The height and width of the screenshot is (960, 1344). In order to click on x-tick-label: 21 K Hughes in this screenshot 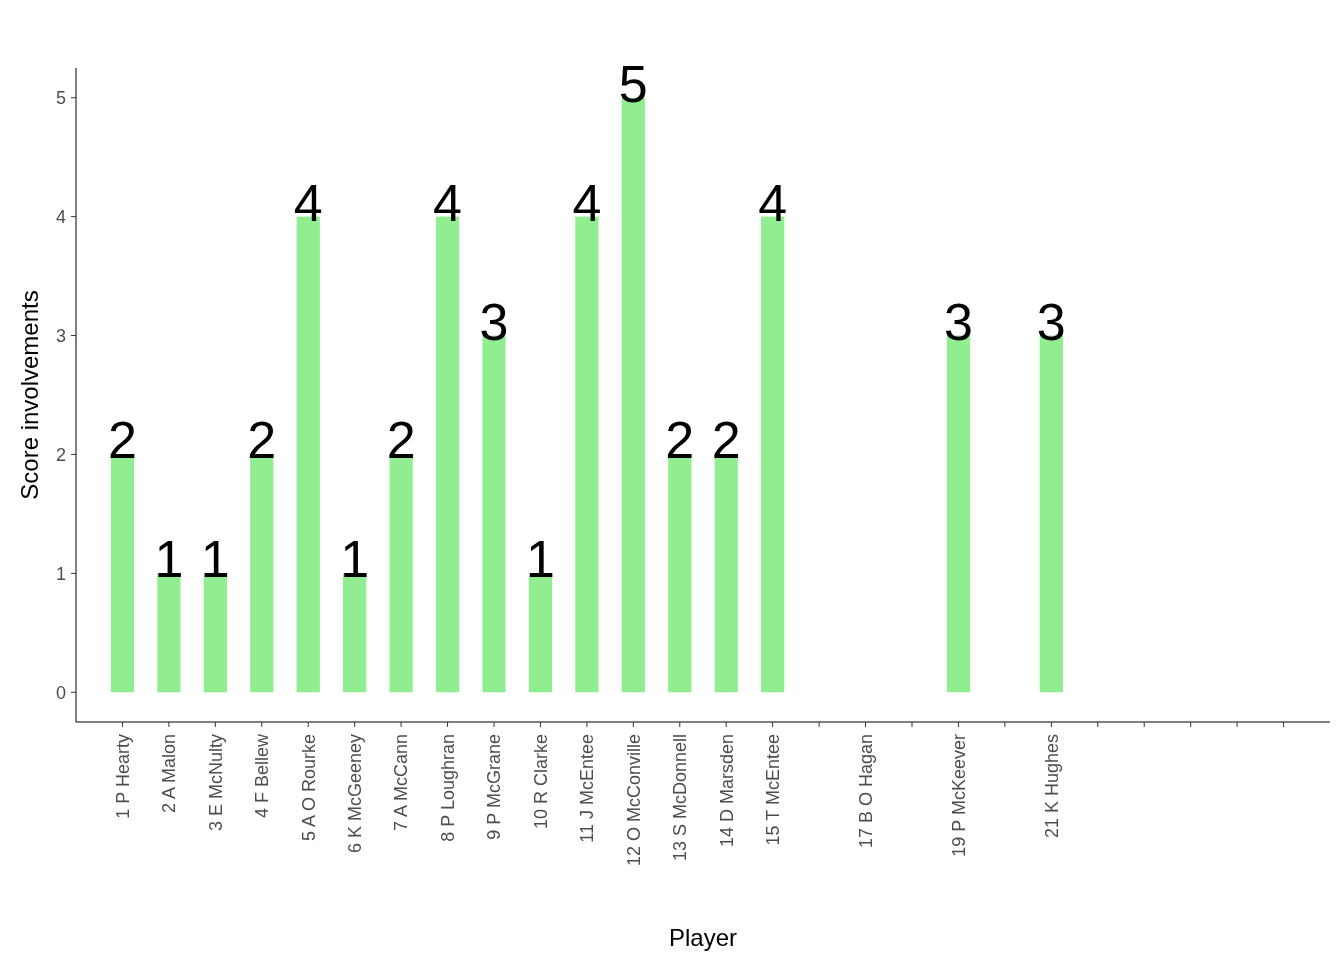, I will do `click(1051, 786)`.